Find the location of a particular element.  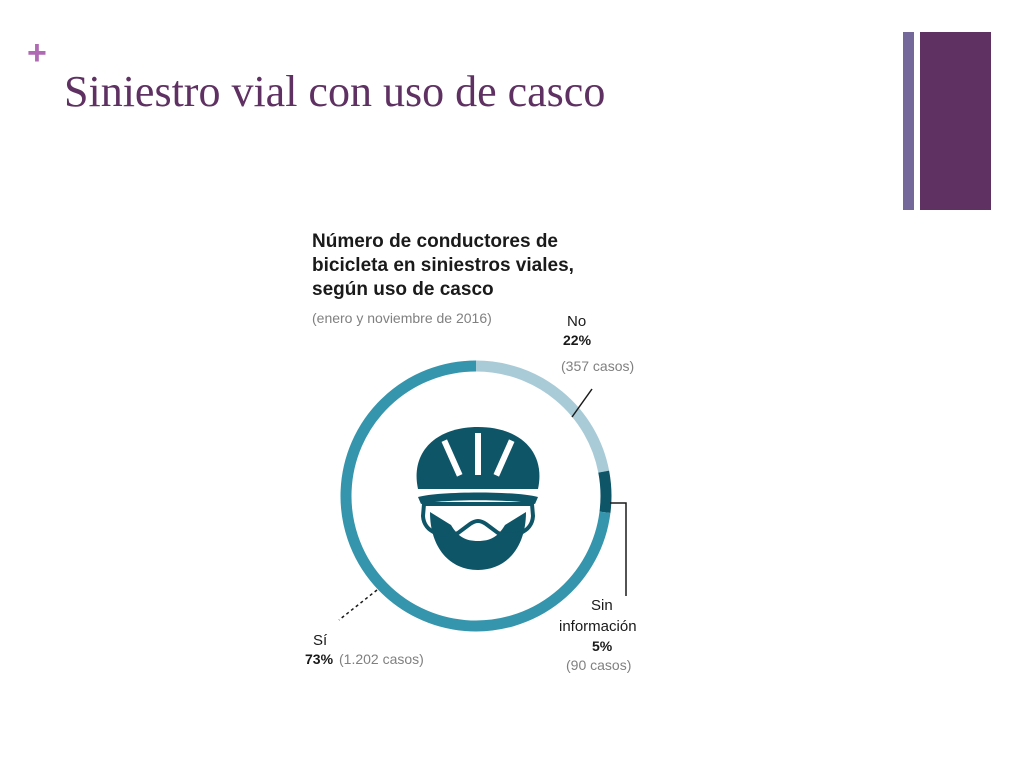

leader-line-sin-informacion is located at coordinates (618, 549).